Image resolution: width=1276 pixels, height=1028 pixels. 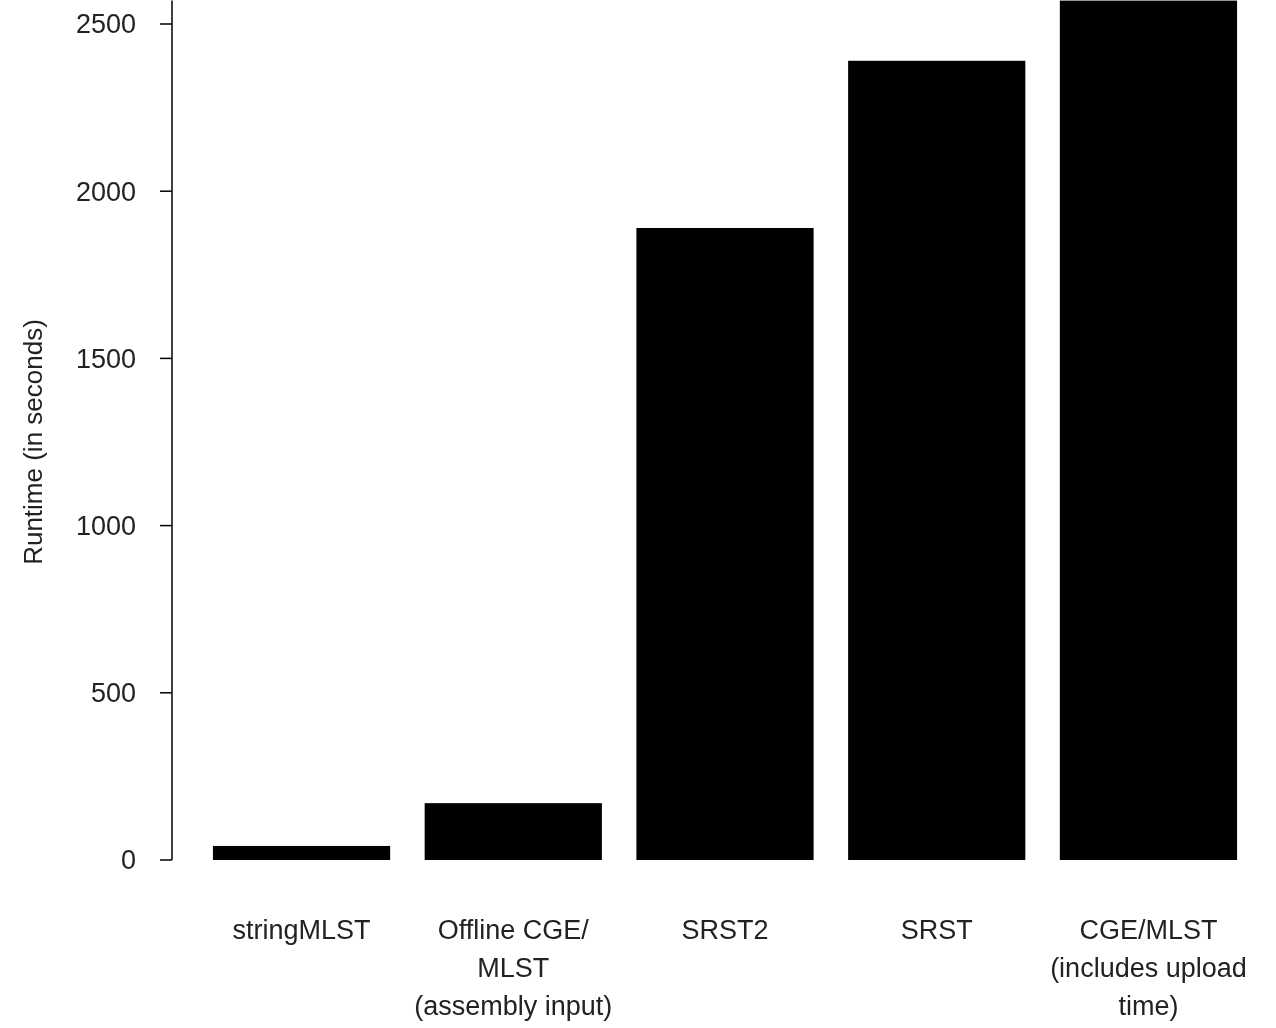 What do you see at coordinates (113, 693) in the screenshot?
I see `y-tick-label: 500` at bounding box center [113, 693].